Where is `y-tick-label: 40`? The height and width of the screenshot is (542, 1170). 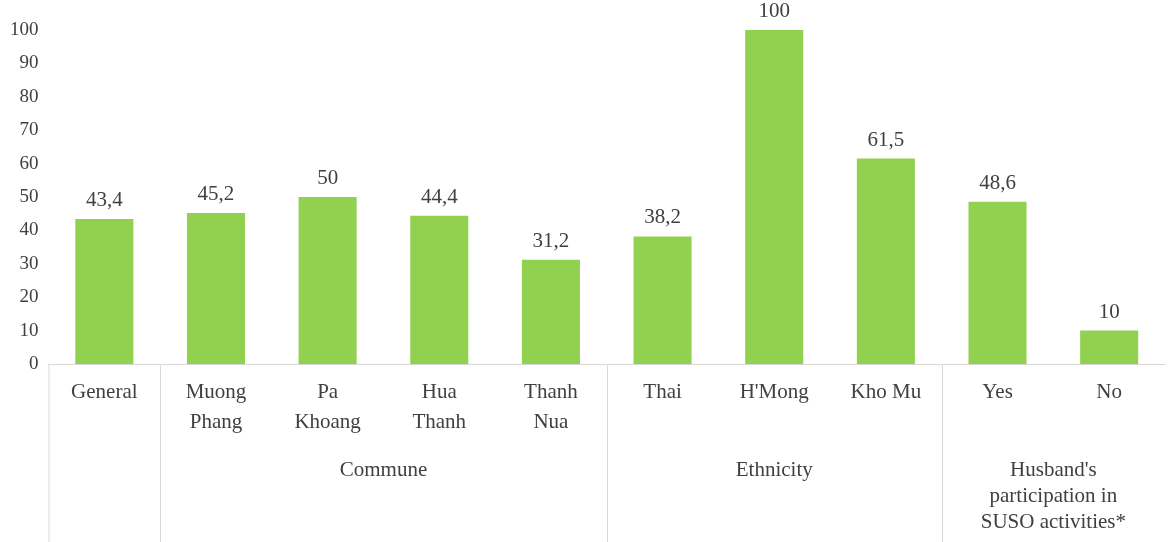
y-tick-label: 40 is located at coordinates (29, 229).